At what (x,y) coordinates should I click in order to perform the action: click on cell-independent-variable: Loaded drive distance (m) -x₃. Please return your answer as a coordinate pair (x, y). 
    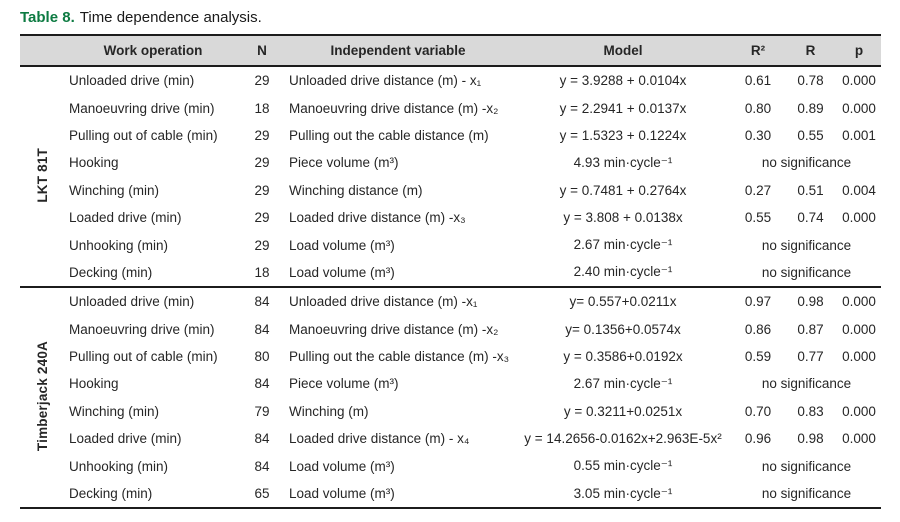
    Looking at the image, I should click on (377, 218).